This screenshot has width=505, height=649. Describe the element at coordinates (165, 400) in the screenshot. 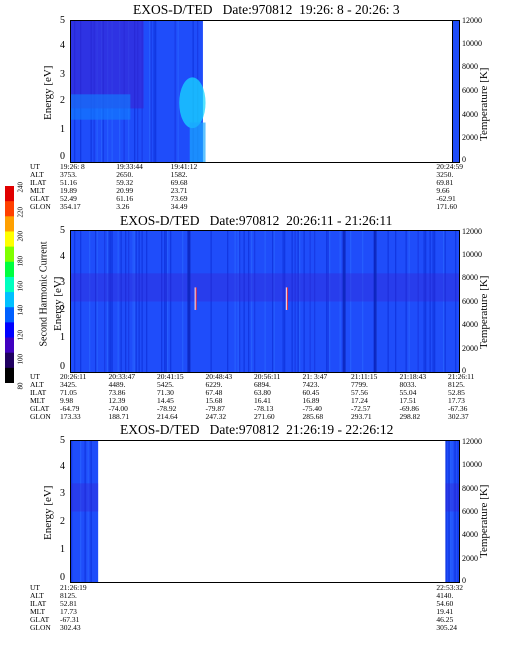

I see `ut-cell: 14.45` at that location.